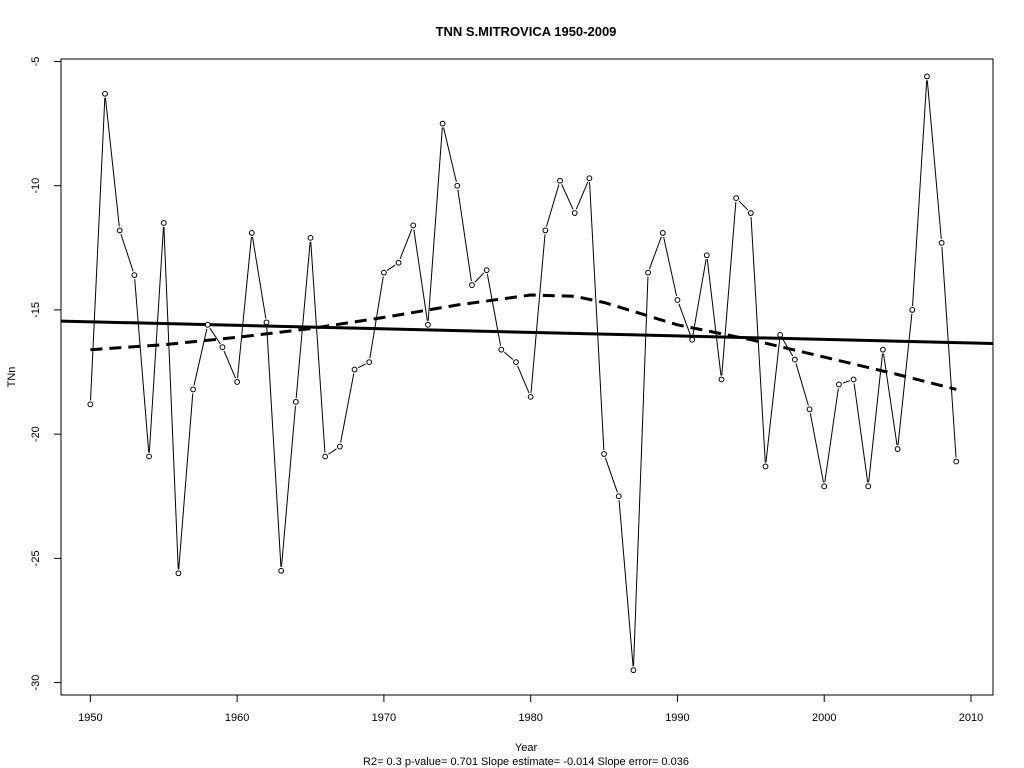  What do you see at coordinates (384, 718) in the screenshot?
I see `x-tick-label: 1970` at bounding box center [384, 718].